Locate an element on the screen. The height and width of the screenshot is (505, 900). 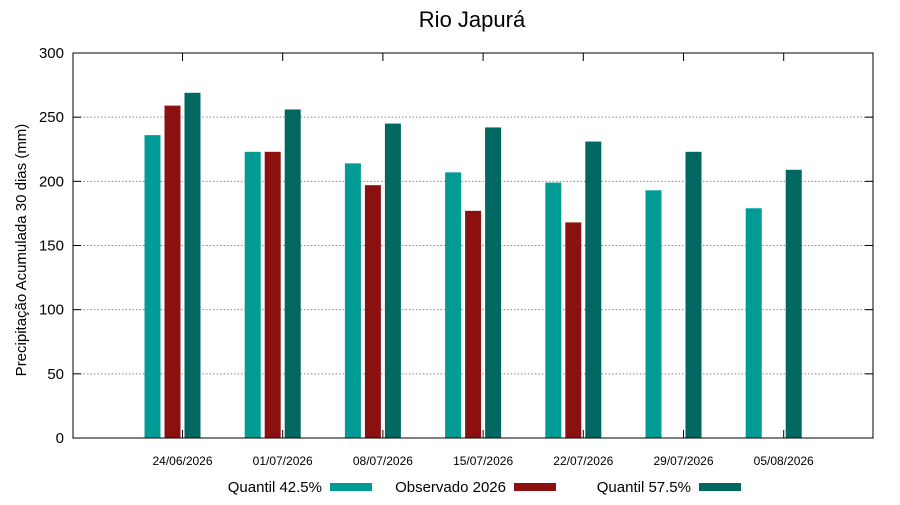
y-tick-label: 50 is located at coordinates (55, 374).